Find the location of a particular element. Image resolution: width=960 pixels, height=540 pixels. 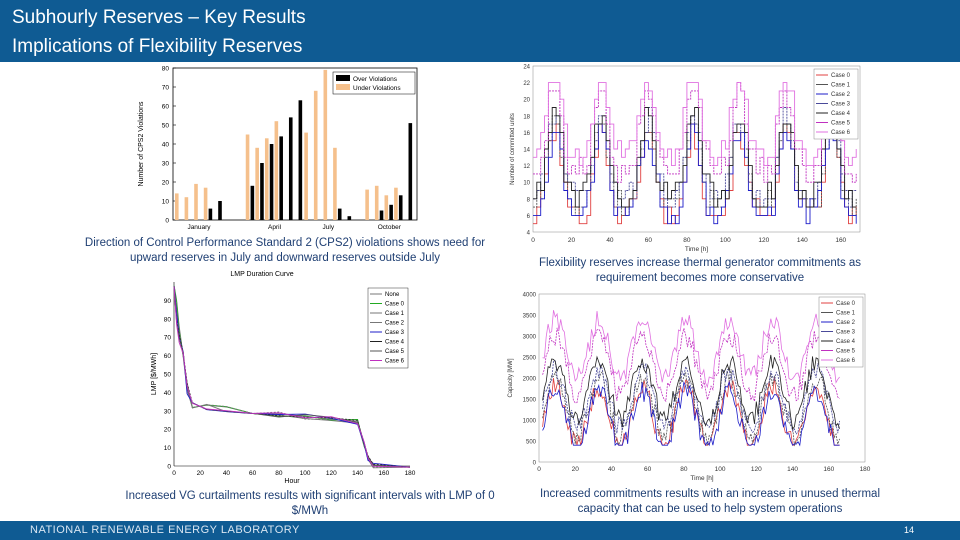

lmp-x-tick-label: 160 is located at coordinates (383, 473).